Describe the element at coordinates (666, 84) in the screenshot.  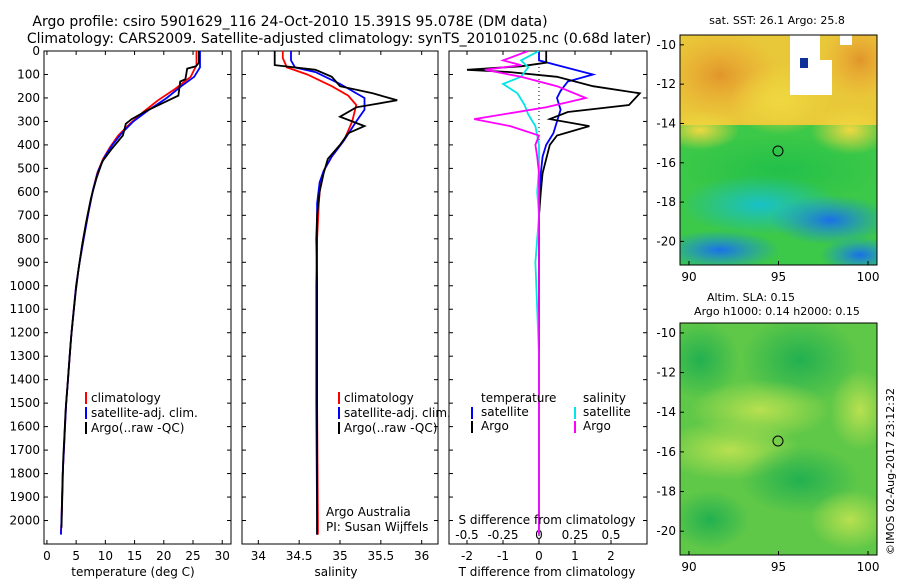
I see `map-y-tick-label: -12` at that location.